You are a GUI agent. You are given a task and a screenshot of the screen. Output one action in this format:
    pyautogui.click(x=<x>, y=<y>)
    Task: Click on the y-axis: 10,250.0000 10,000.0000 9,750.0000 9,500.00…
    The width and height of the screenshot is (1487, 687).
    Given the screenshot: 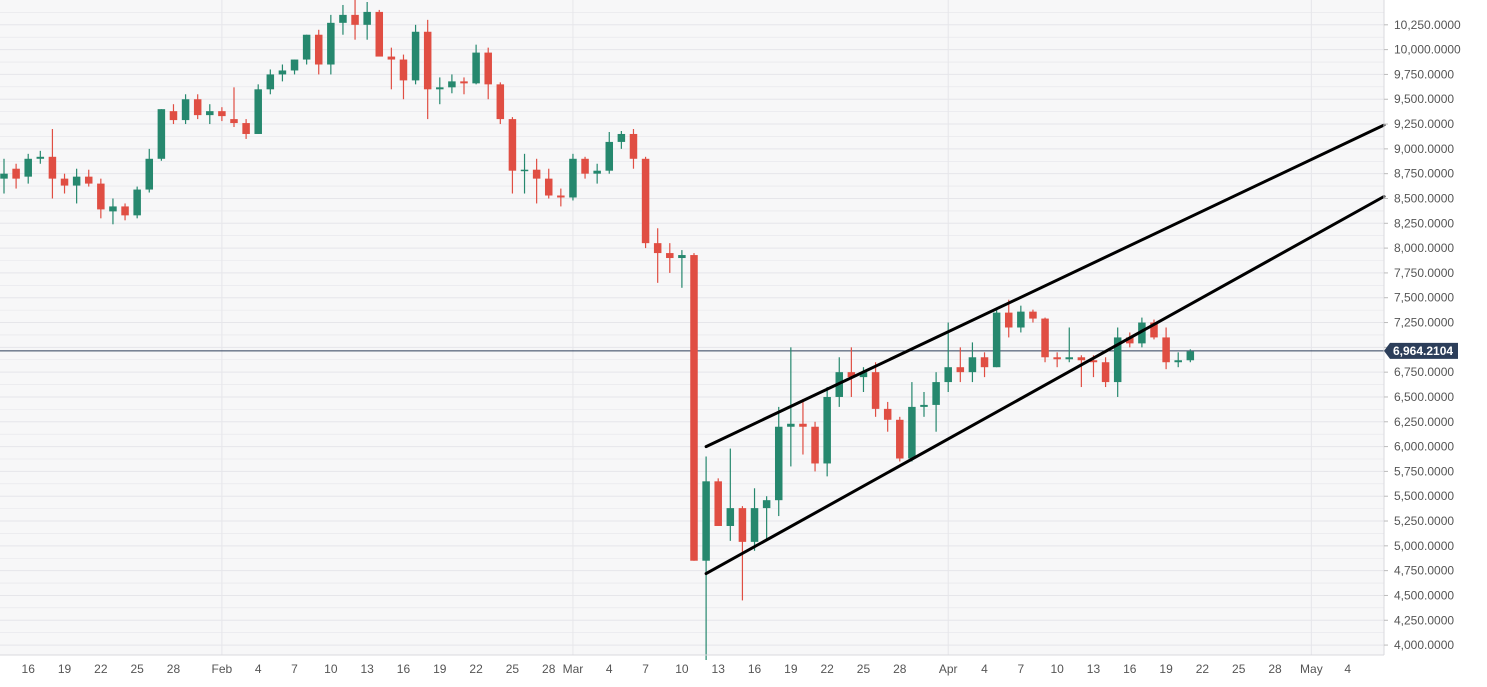 What is the action you would take?
    pyautogui.click(x=1422, y=327)
    